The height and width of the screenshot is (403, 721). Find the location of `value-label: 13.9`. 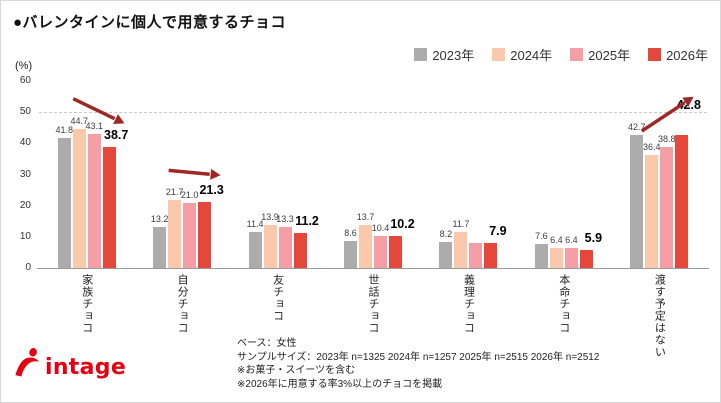

value-label: 13.9 is located at coordinates (270, 216).